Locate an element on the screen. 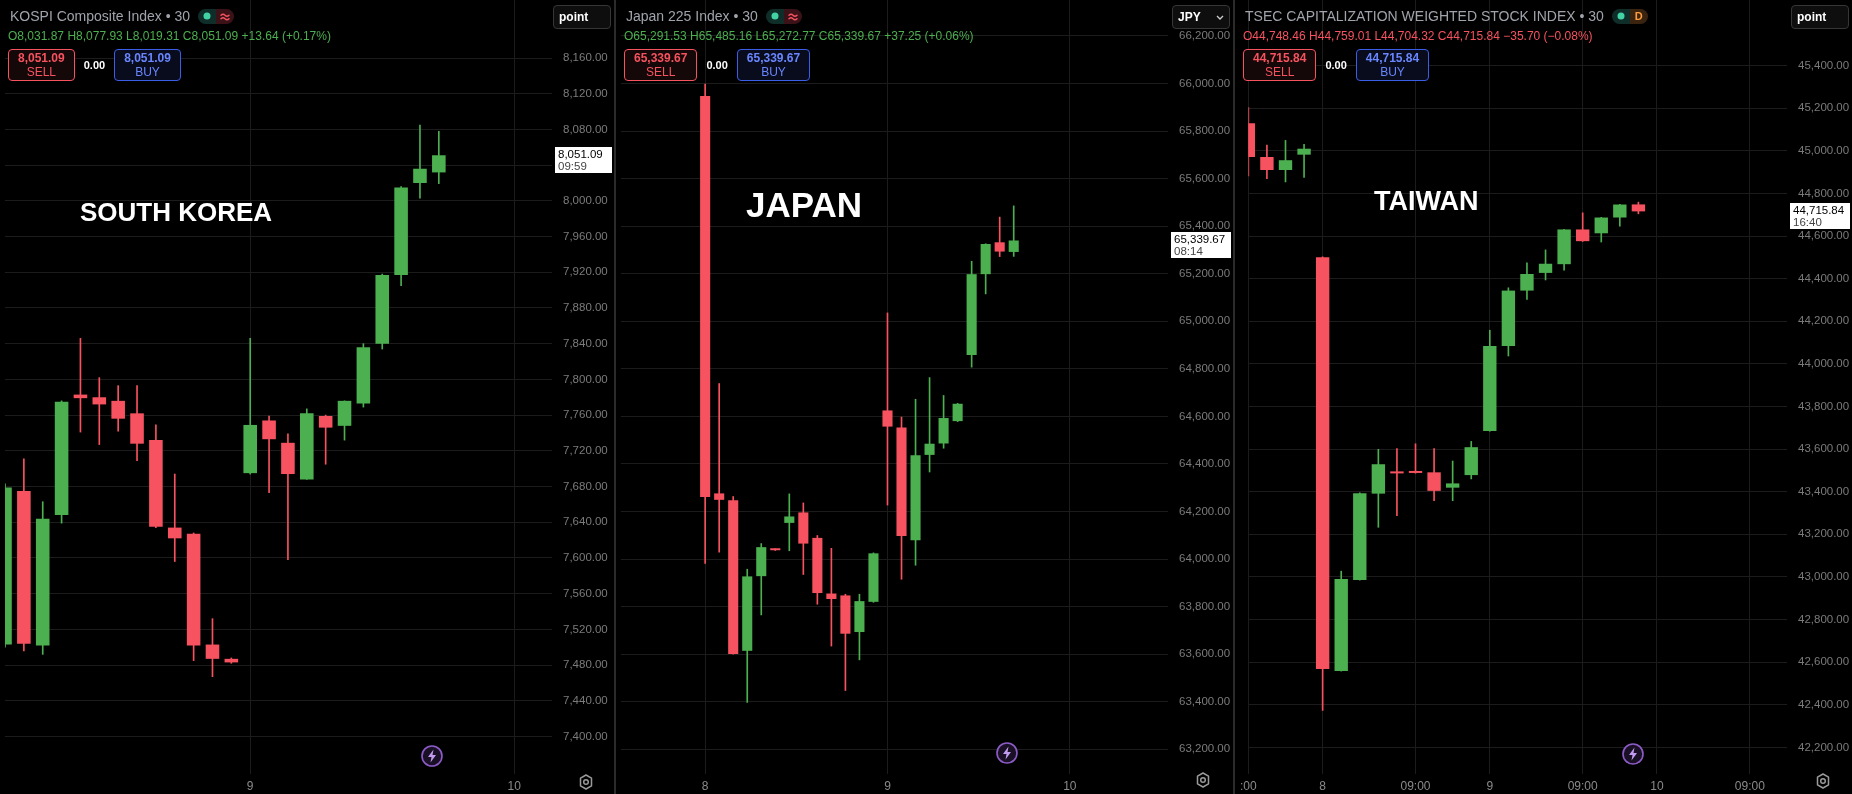 This screenshot has width=1852, height=794. y-tick-label: 7,520.00 is located at coordinates (585, 628).